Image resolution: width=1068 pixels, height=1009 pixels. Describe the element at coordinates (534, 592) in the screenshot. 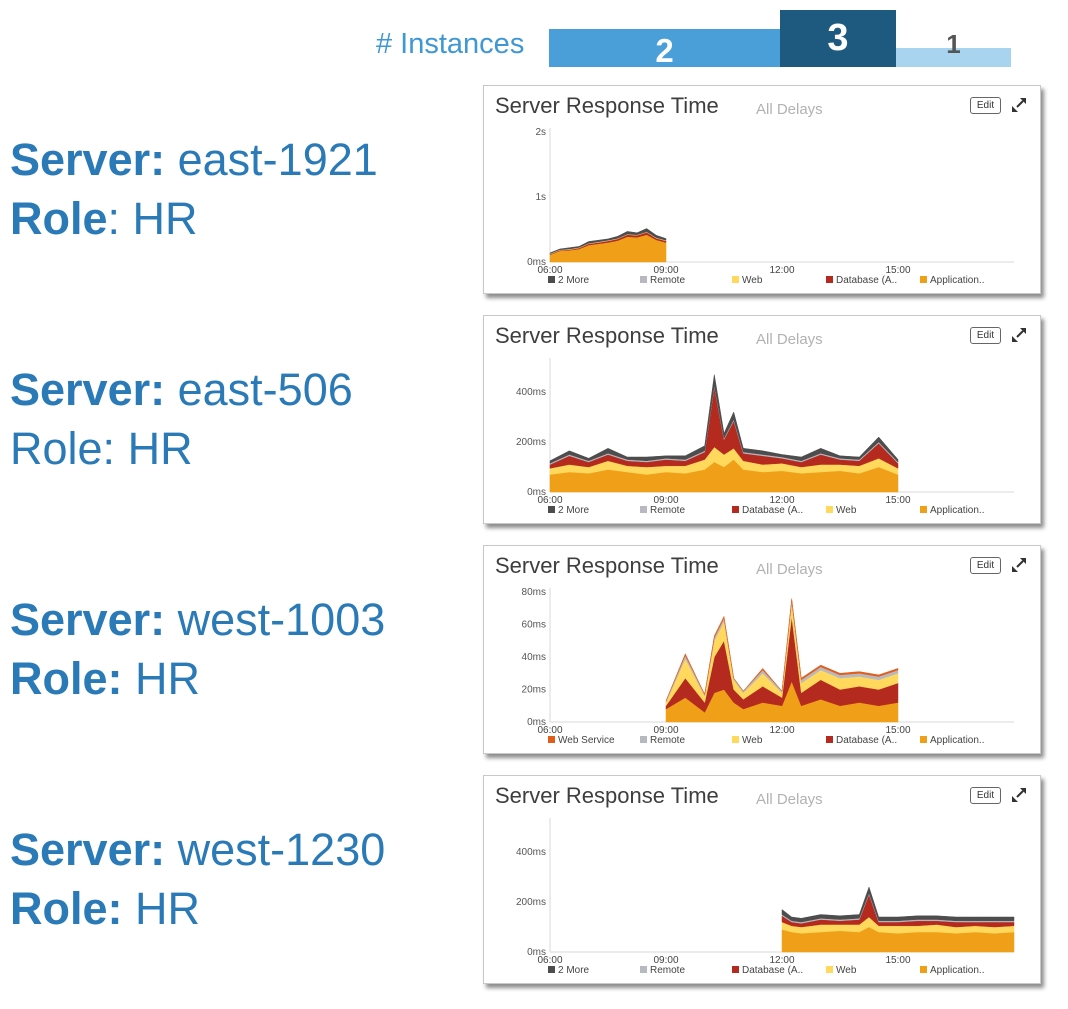

I see `y-tick-label: 80ms` at that location.